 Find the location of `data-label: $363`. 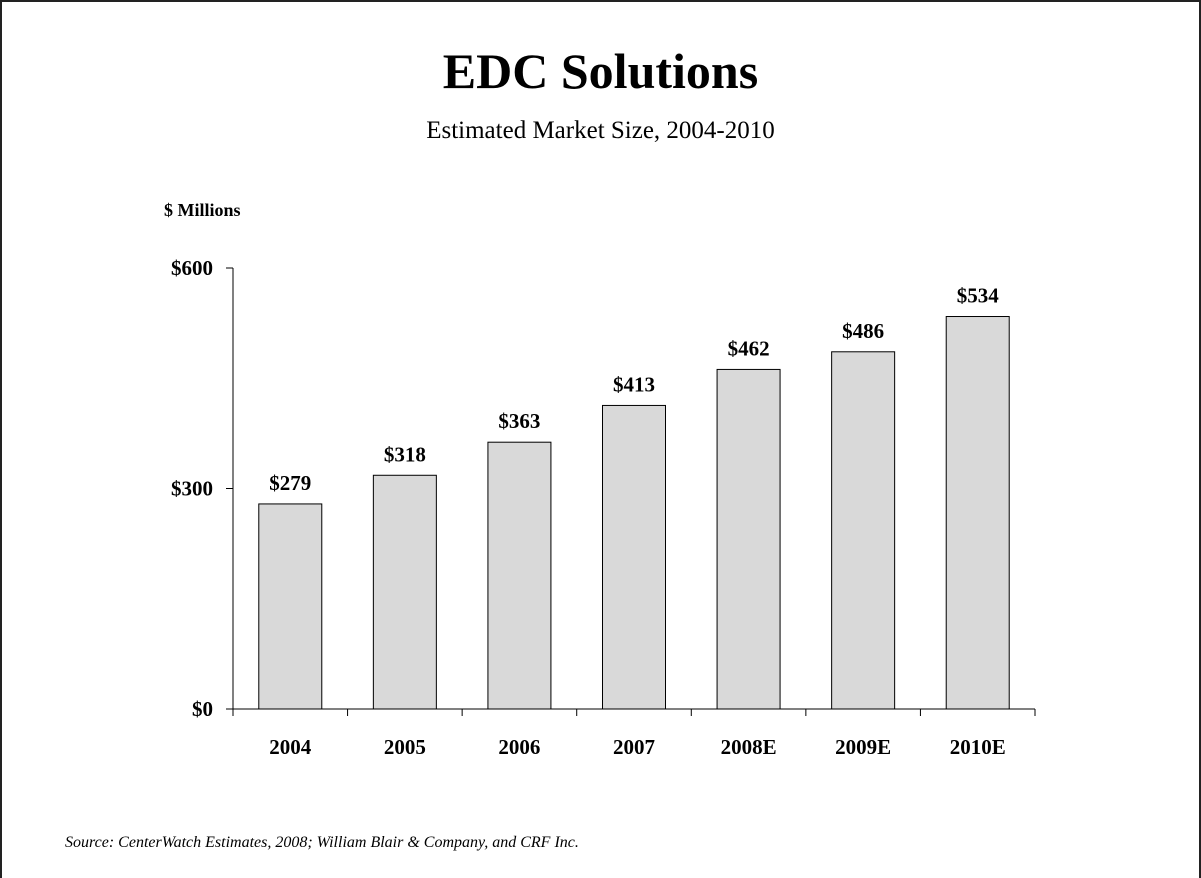

data-label: $363 is located at coordinates (519, 421).